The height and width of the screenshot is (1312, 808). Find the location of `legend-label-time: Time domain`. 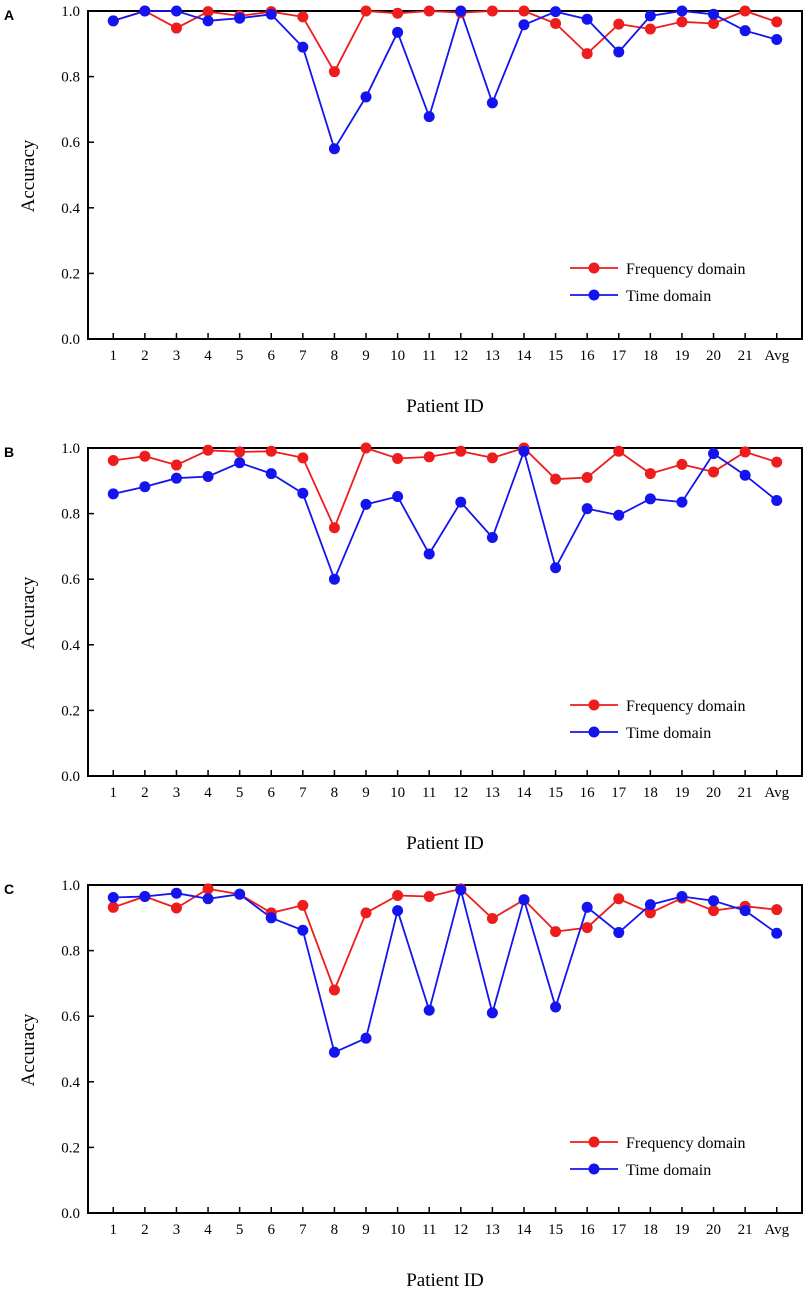

legend-label-time: Time domain is located at coordinates (668, 733).